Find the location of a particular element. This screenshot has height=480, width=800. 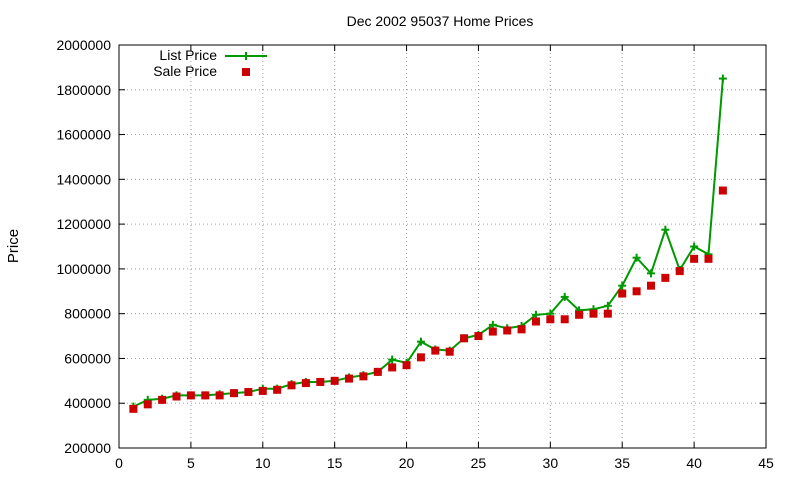

x-tick-label: 30 is located at coordinates (551, 463).